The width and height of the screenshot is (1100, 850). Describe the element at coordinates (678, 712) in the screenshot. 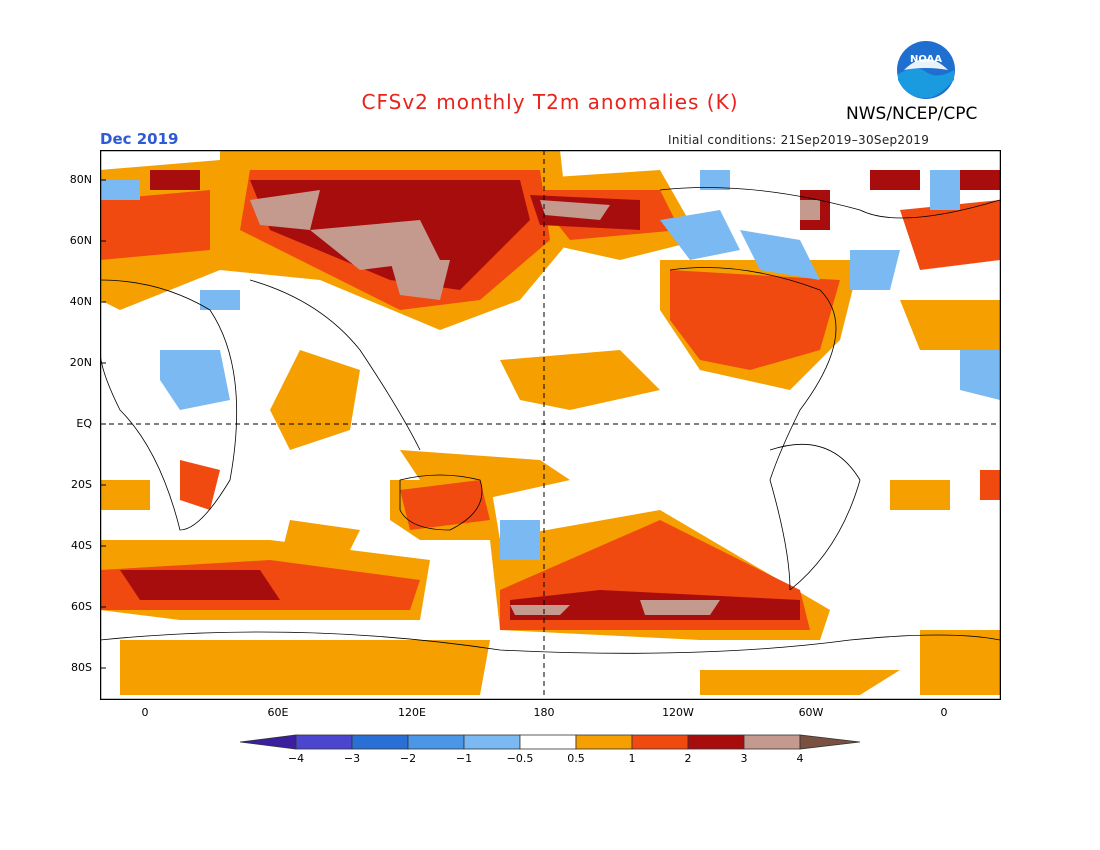

I see `lon-label: 120W` at that location.